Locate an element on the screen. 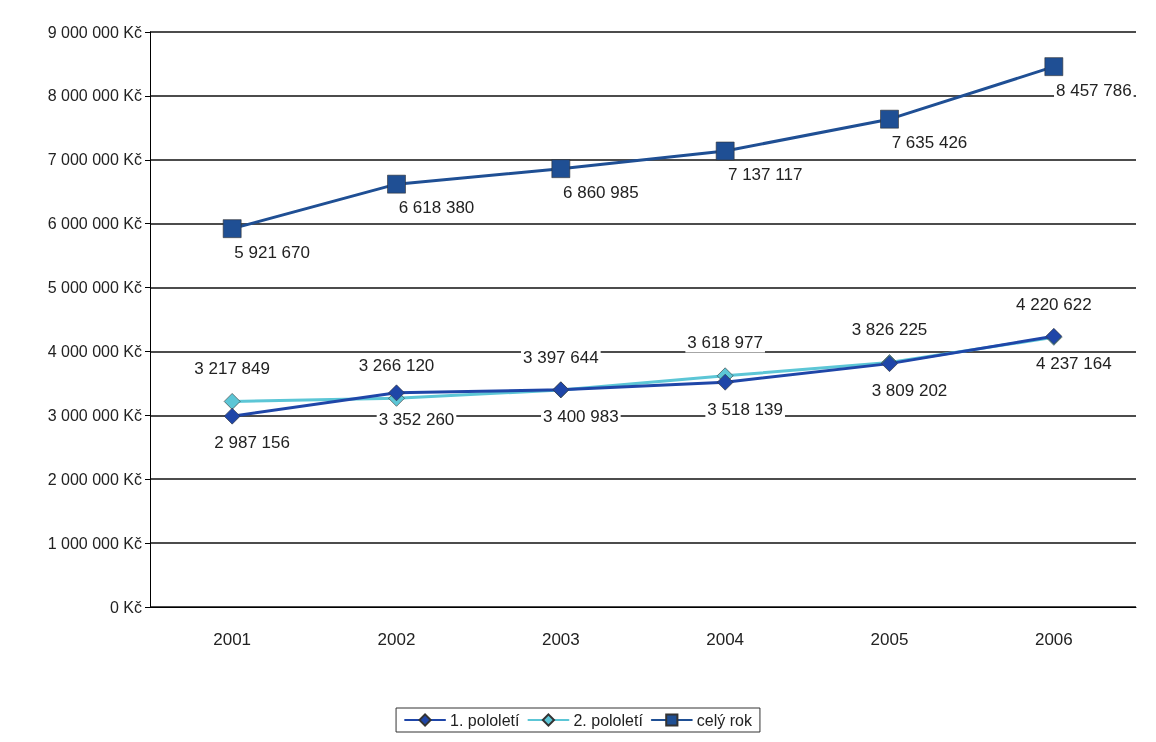 The height and width of the screenshot is (742, 1156). data-label: 7 137 117 is located at coordinates (765, 175).